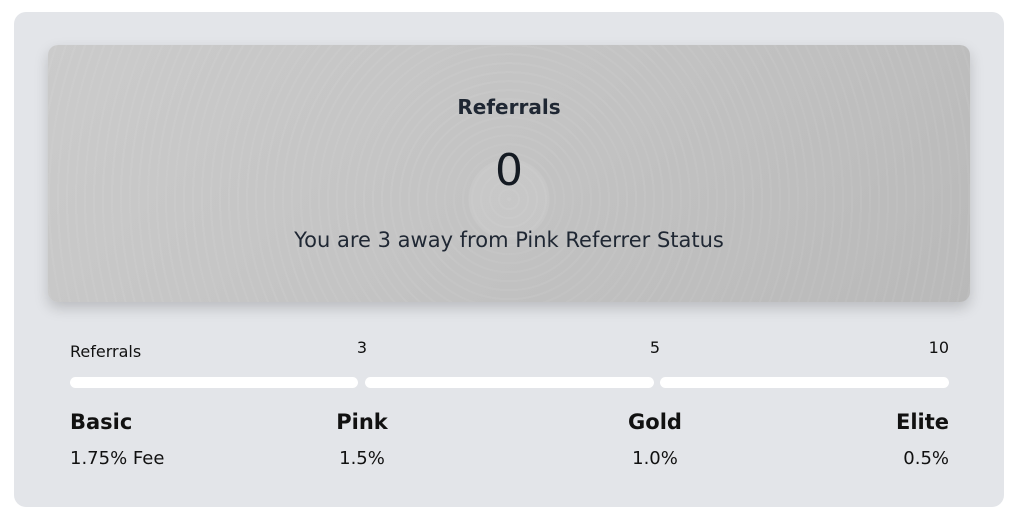 This screenshot has height=529, width=1024. Describe the element at coordinates (362, 347) in the screenshot. I see `threshold-pink: 3` at that location.